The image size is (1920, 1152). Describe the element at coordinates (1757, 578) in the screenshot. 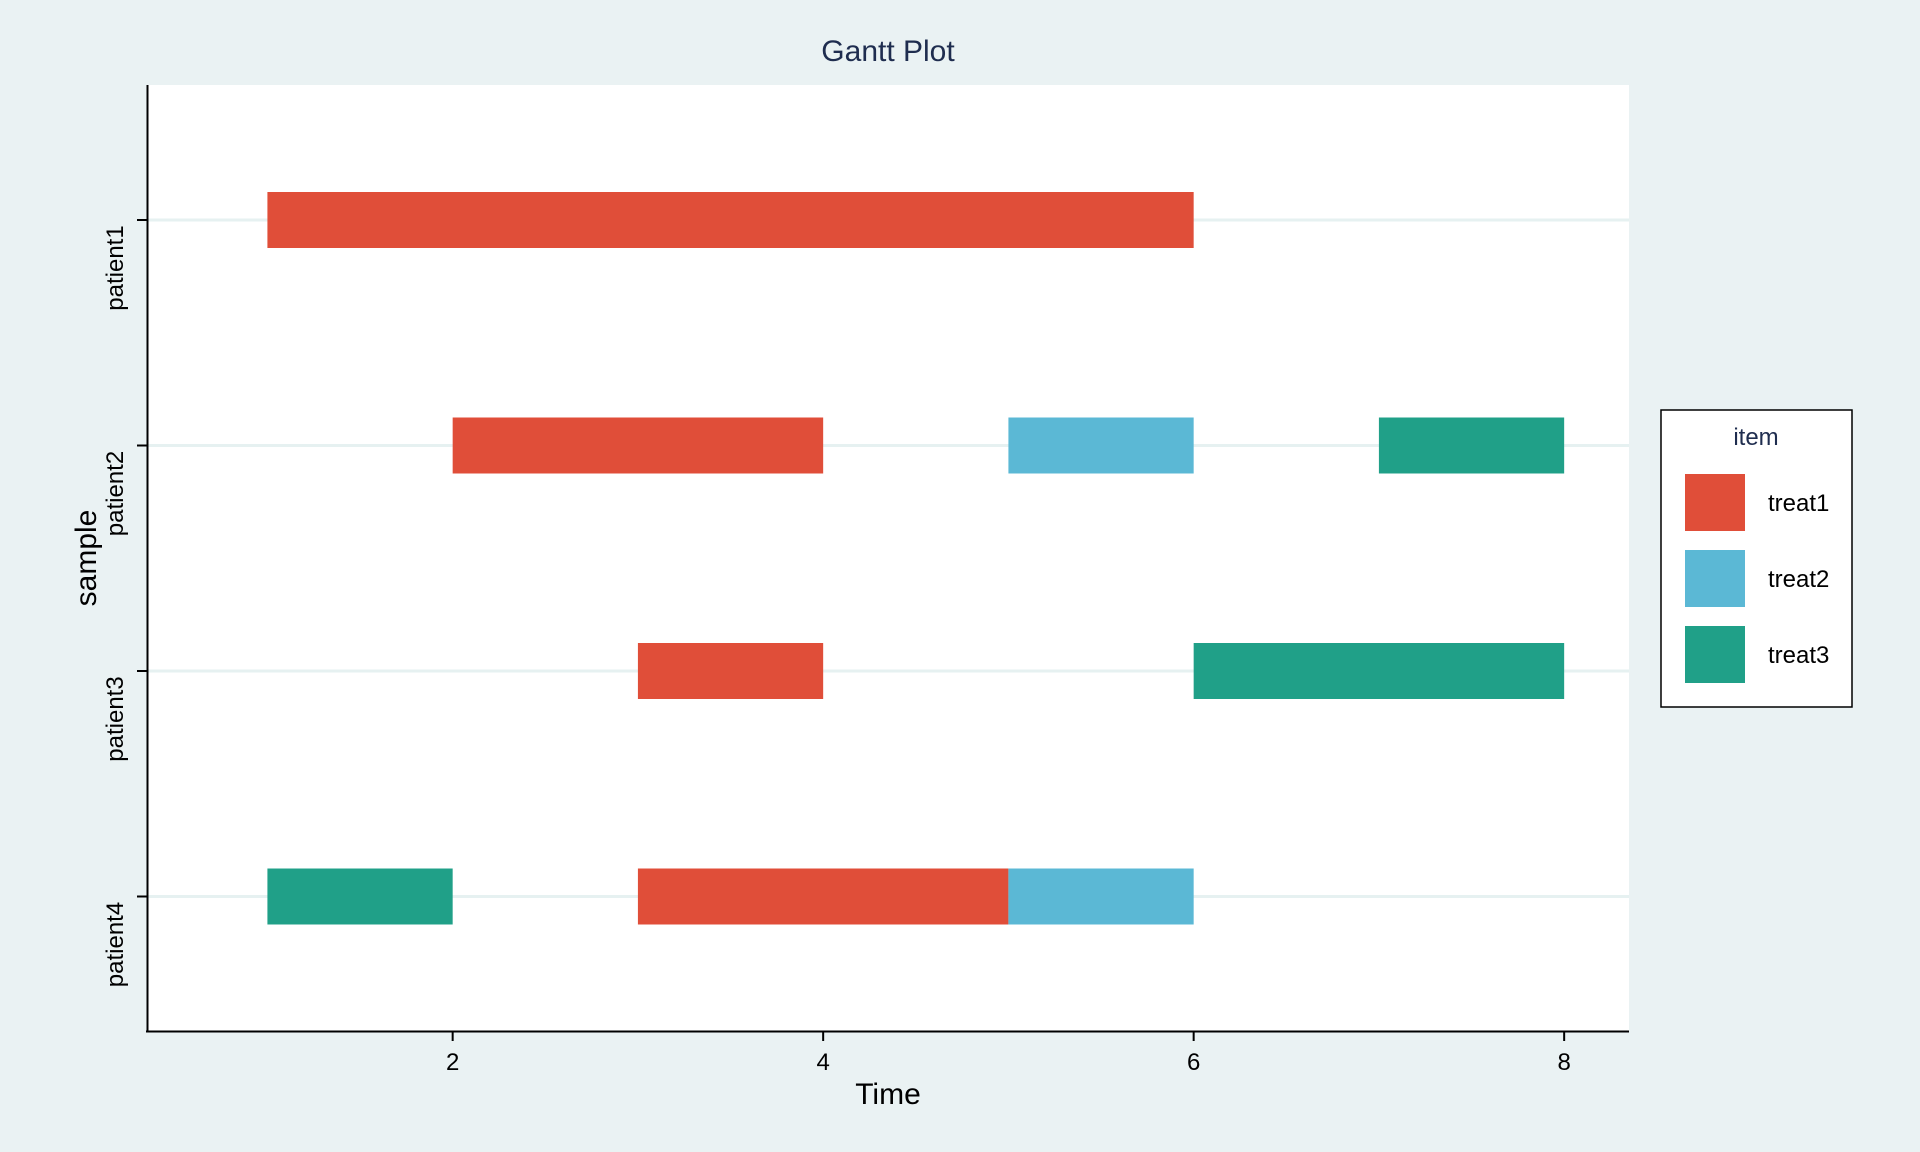

I see `legend-items: treat1 treat2 treat3` at that location.